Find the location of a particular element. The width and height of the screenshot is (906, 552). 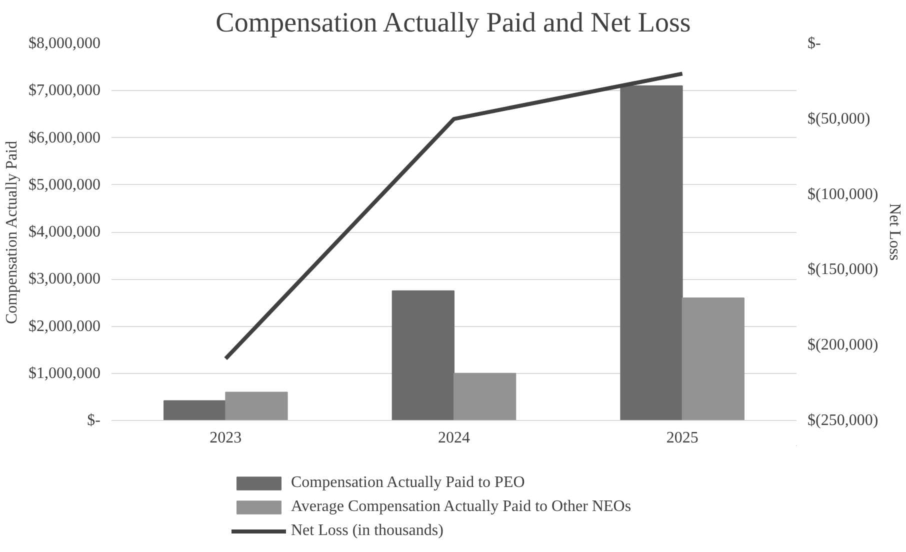

y2-axis-title: Net Loss is located at coordinates (895, 232).